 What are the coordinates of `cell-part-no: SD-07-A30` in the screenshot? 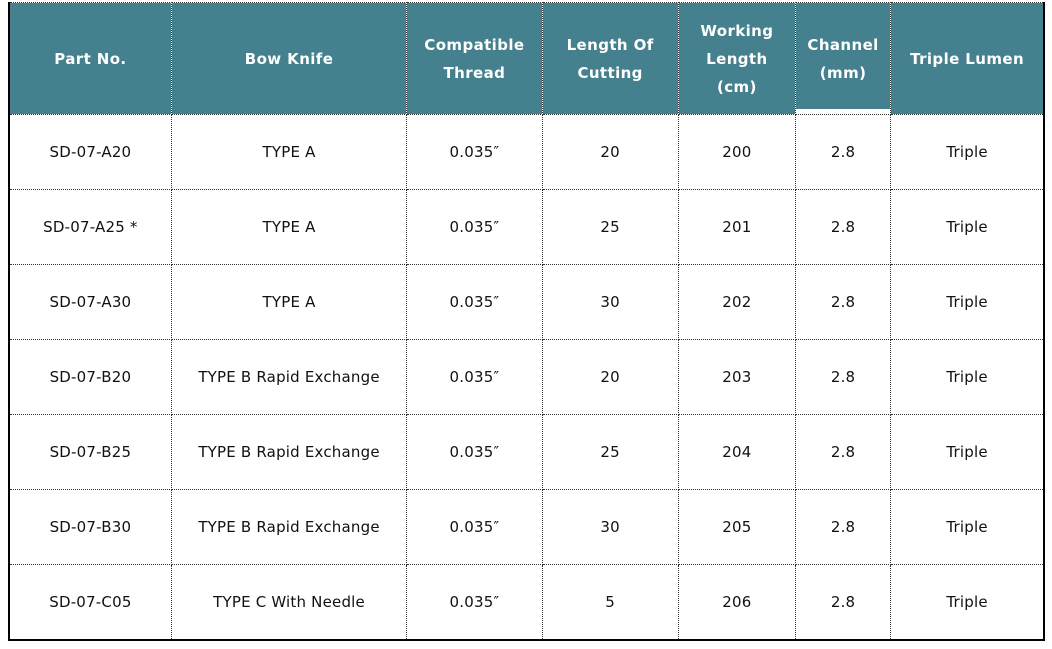 It's located at (90, 302).